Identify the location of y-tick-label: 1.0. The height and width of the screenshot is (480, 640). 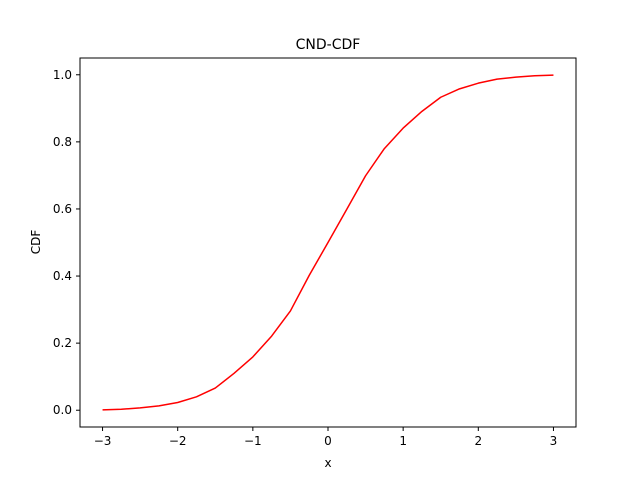
(62, 75).